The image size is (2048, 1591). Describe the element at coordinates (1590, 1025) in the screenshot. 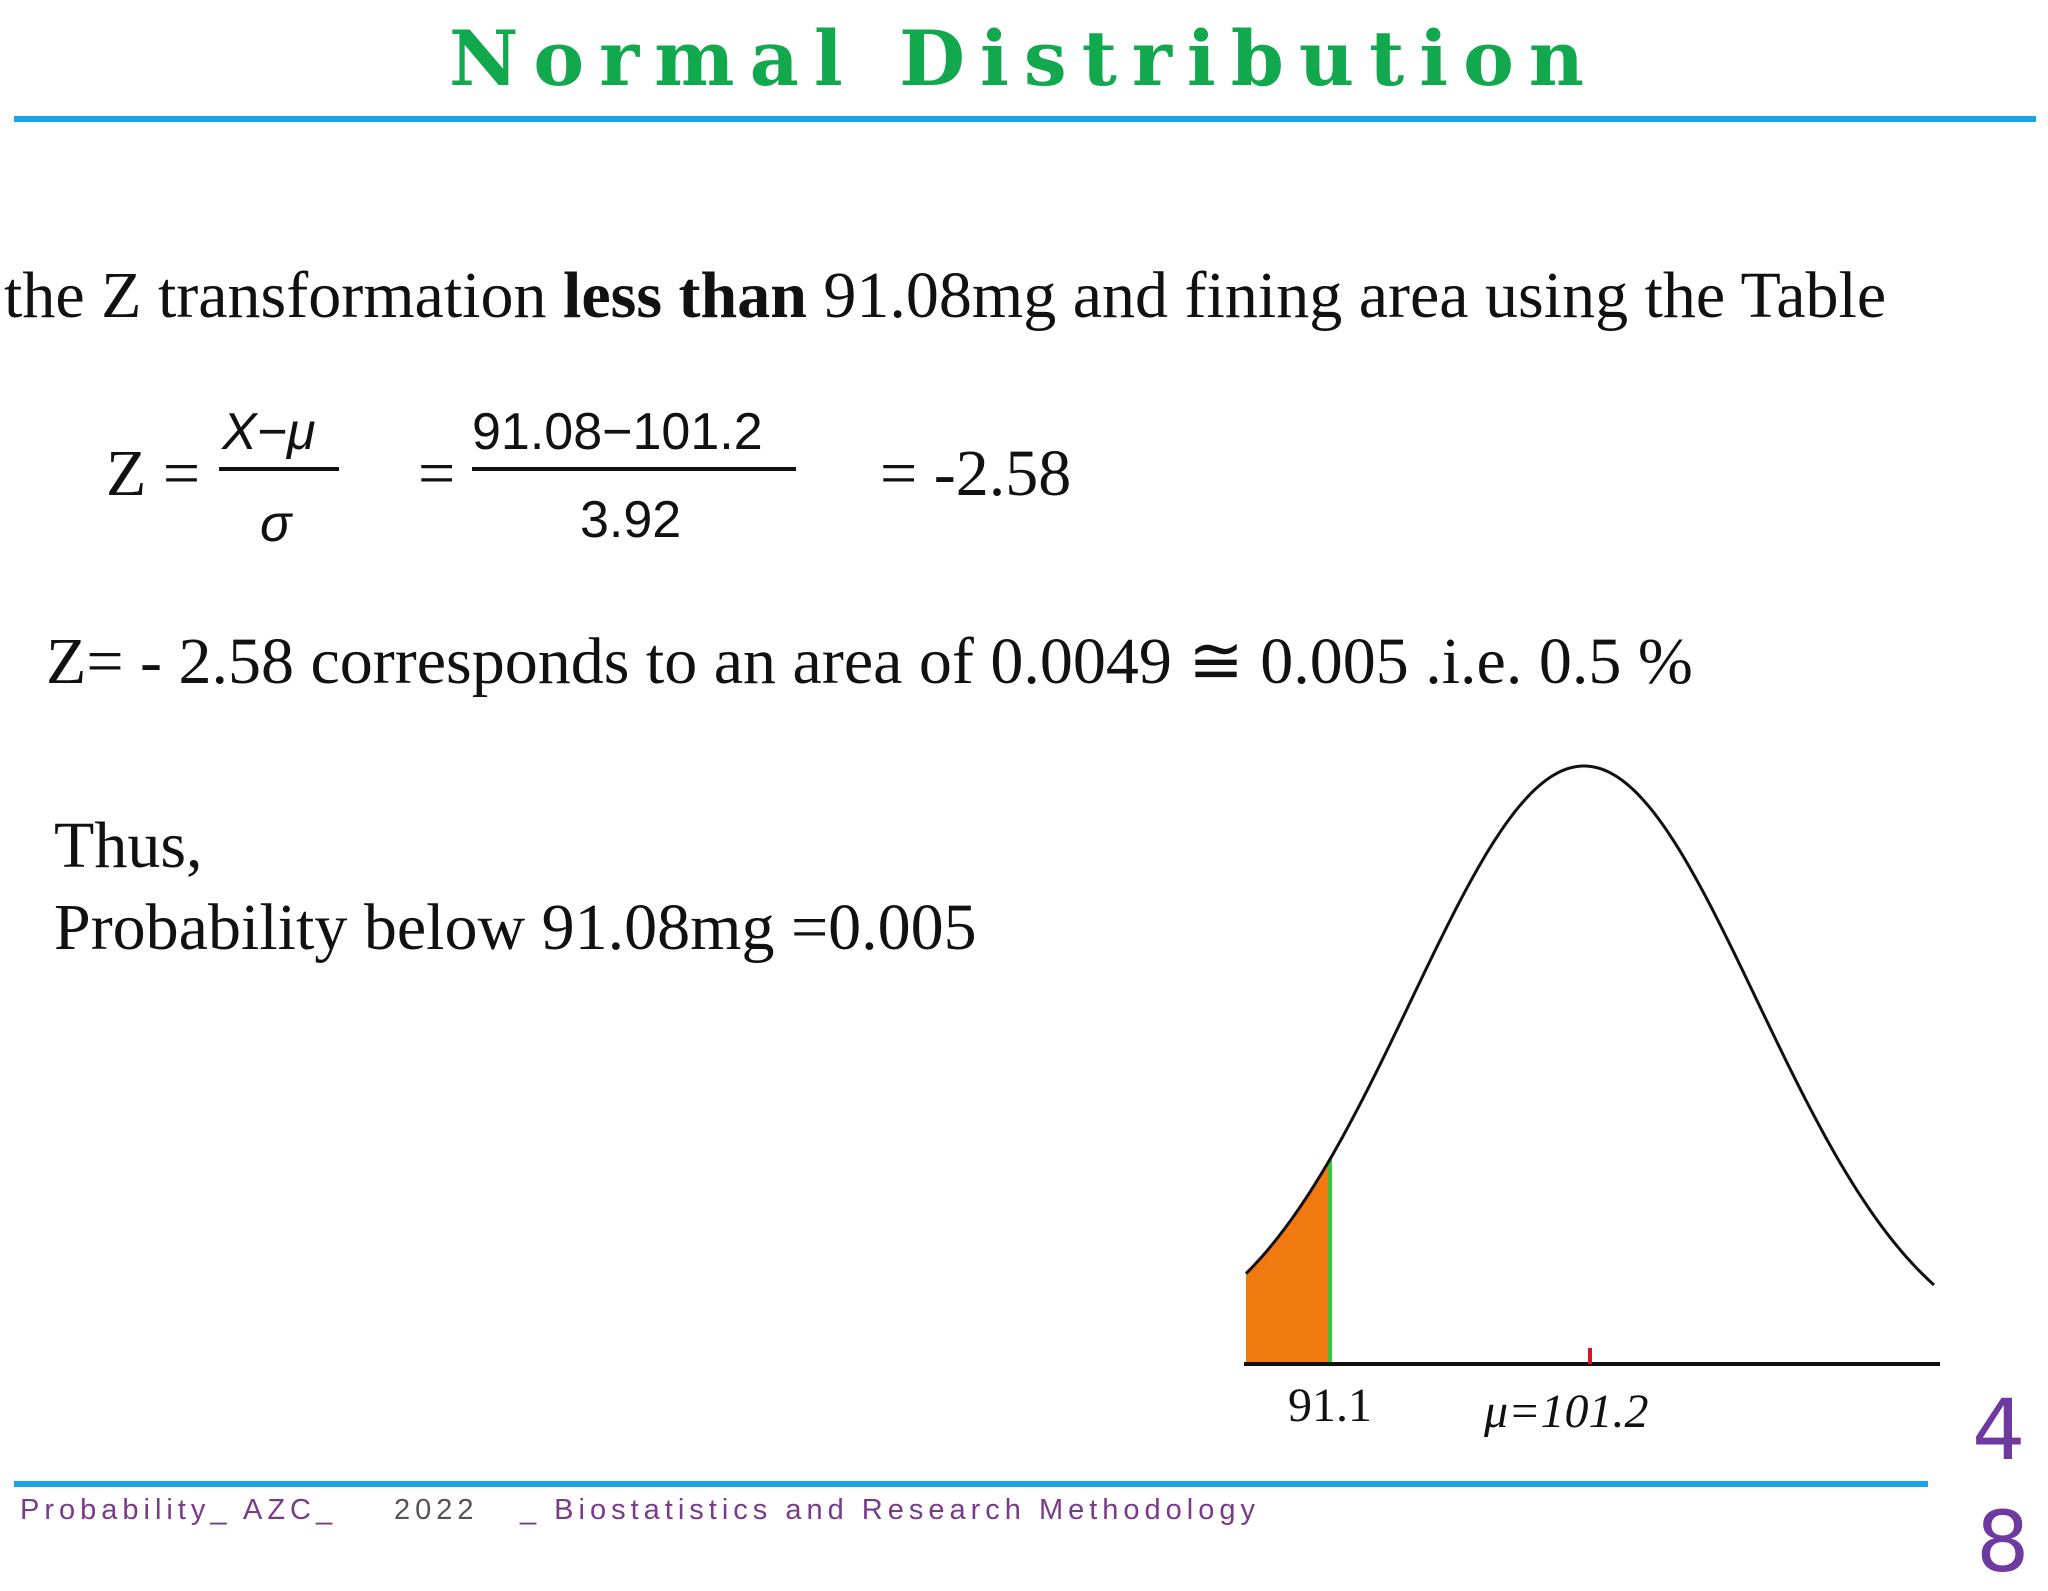

I see `bell-curve` at that location.